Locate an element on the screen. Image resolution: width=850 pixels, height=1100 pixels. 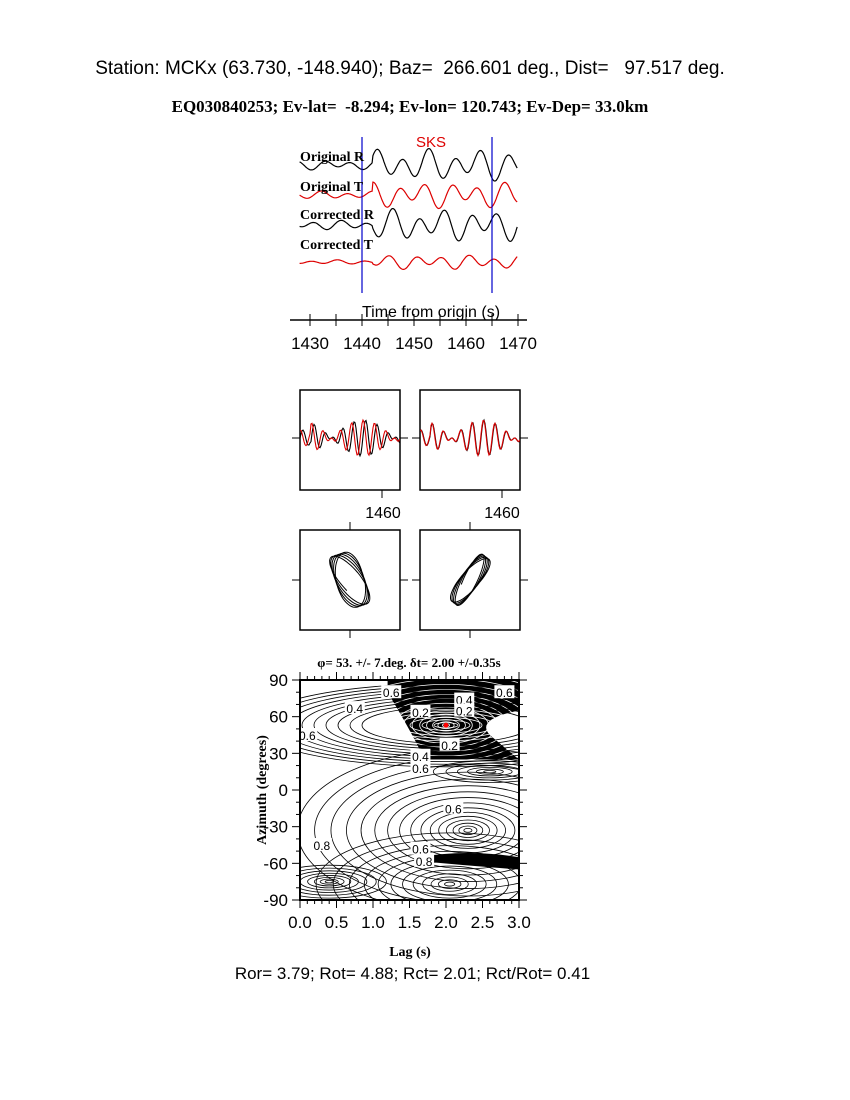
trace-corrected-r is located at coordinates (408, 225).